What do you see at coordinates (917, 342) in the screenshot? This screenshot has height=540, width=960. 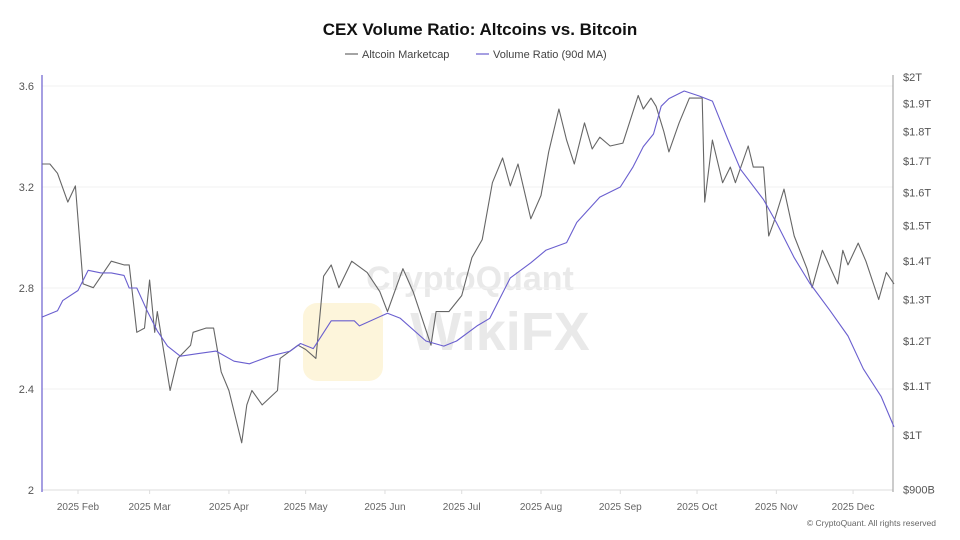 I see `right-tick-label: $1.2T` at bounding box center [917, 342].